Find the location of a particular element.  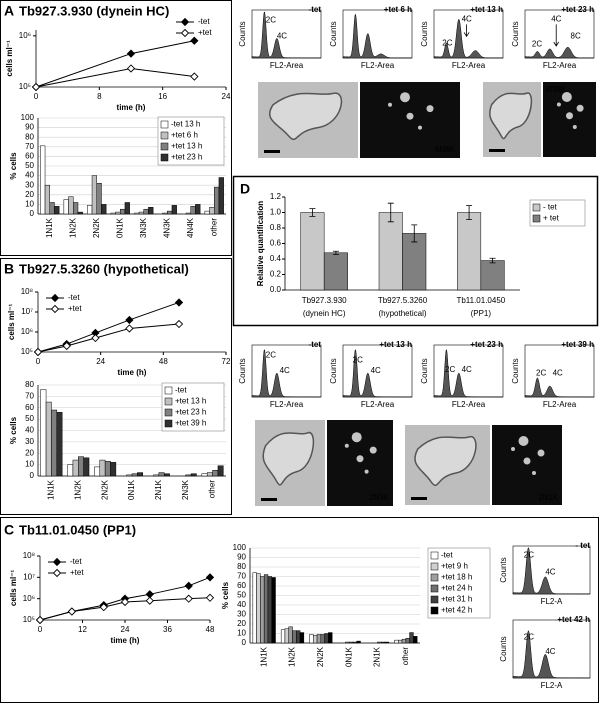

panel-letter: C is located at coordinates (9, 530).